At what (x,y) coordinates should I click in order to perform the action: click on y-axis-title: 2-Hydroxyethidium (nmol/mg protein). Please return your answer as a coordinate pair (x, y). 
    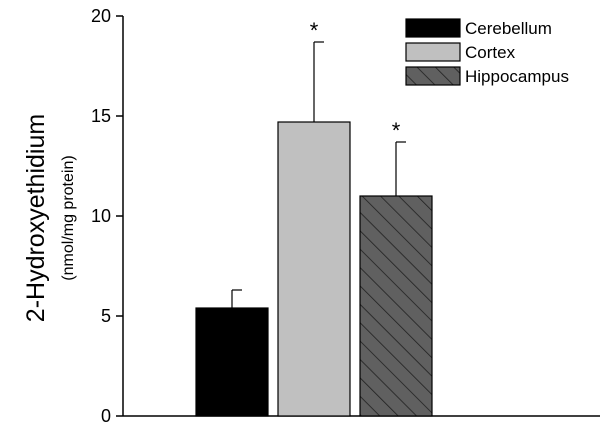
    Looking at the image, I should click on (49, 218).